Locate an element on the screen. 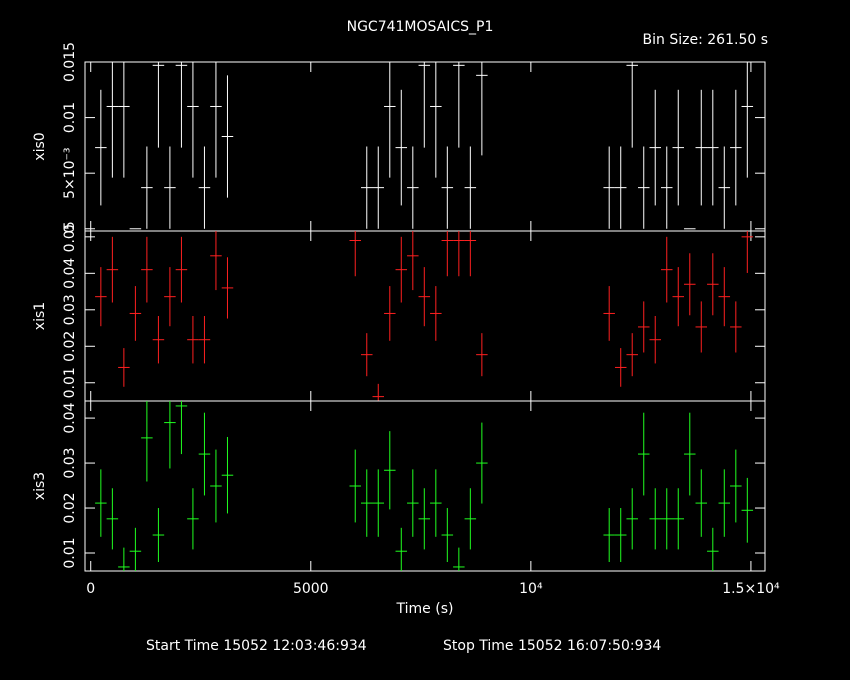  stop-time: Stop Time 15052 16:07:50:934 is located at coordinates (552, 646).